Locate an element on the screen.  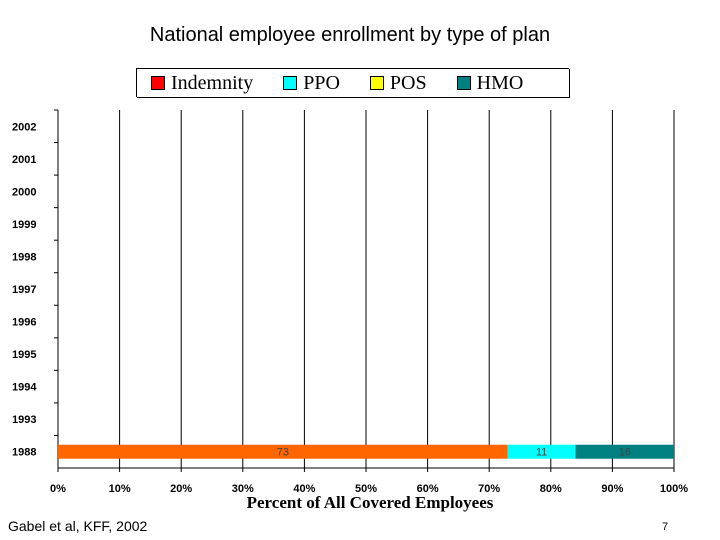
x-tick-label: 60% is located at coordinates (428, 489).